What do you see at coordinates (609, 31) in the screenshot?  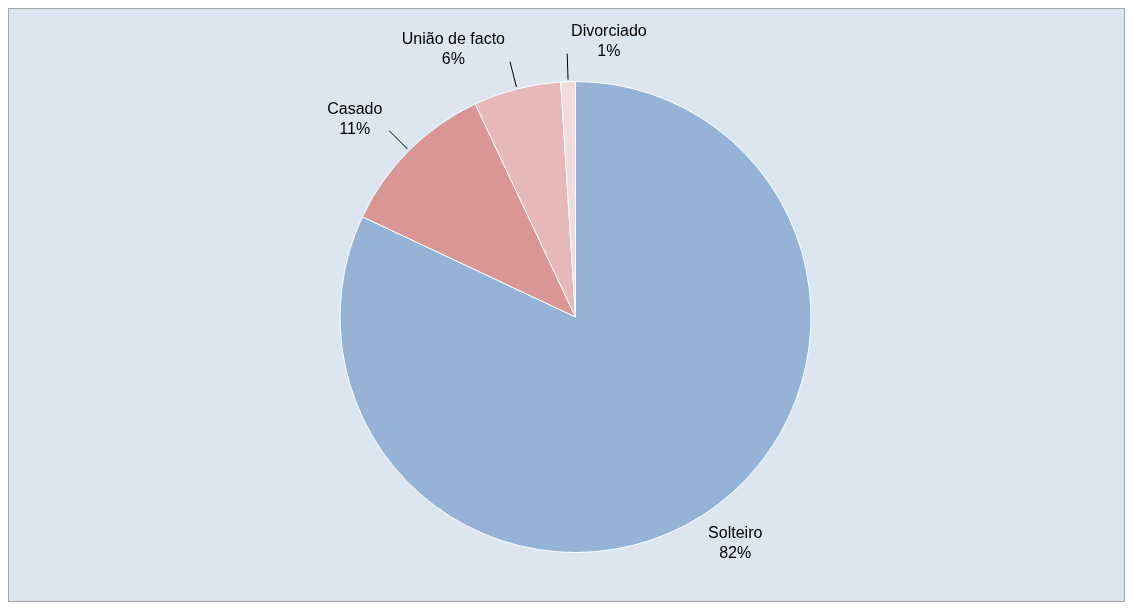 I see `slice-label: Divorciado` at bounding box center [609, 31].